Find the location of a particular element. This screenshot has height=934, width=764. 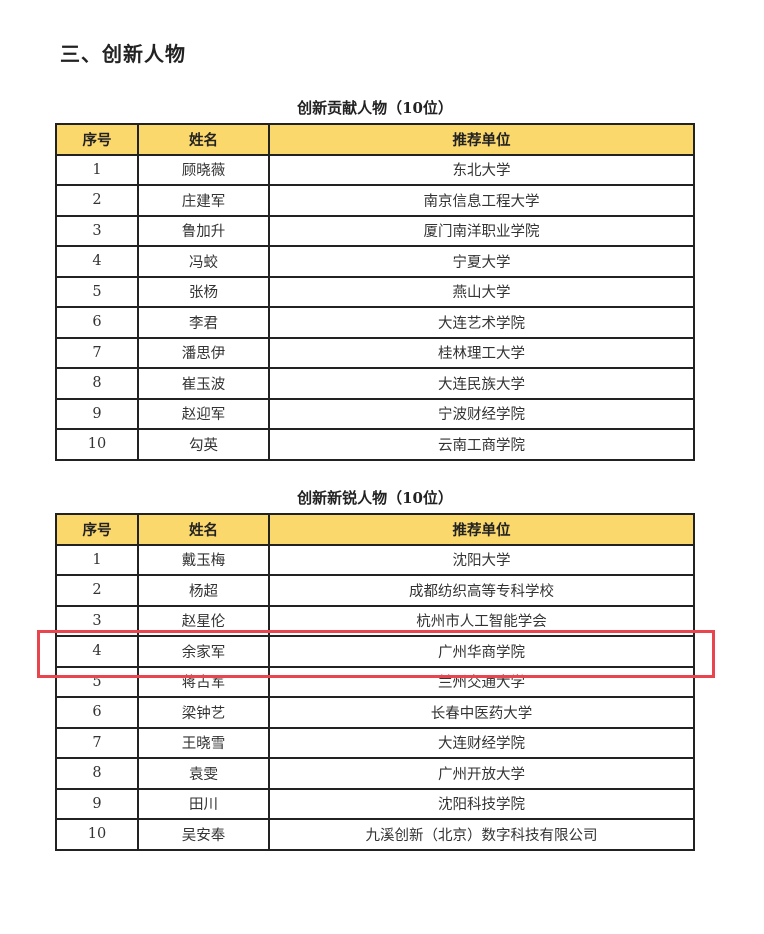

table-row: 7 王晓雪 大连财经学院 is located at coordinates (375, 742).